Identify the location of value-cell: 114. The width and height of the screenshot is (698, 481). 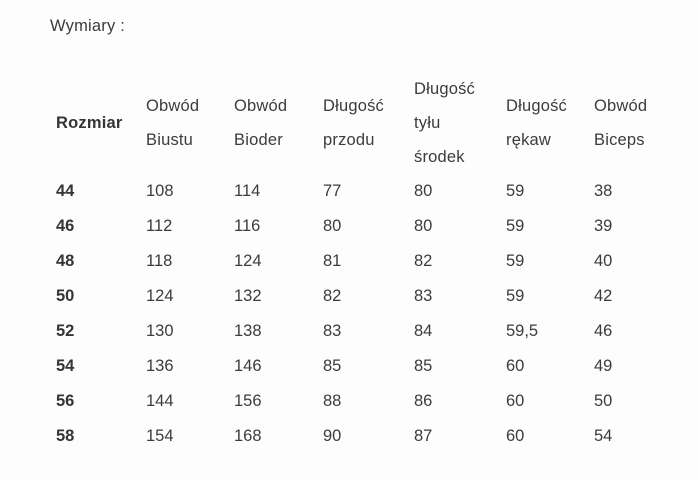
(247, 191).